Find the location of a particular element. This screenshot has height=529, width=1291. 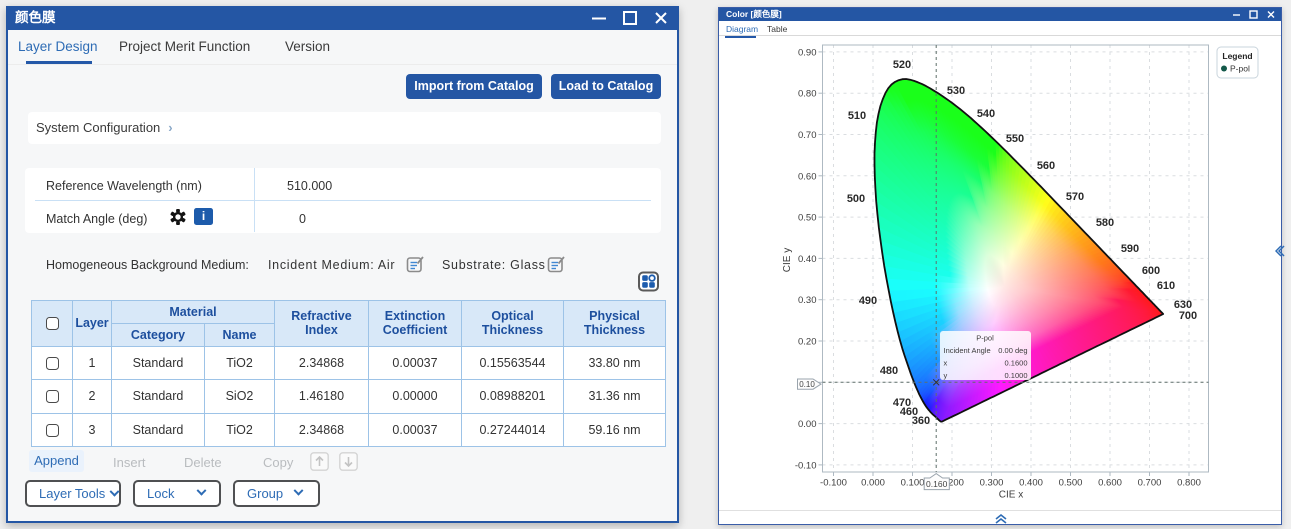

svg-text: 550 is located at coordinates (1015, 139).